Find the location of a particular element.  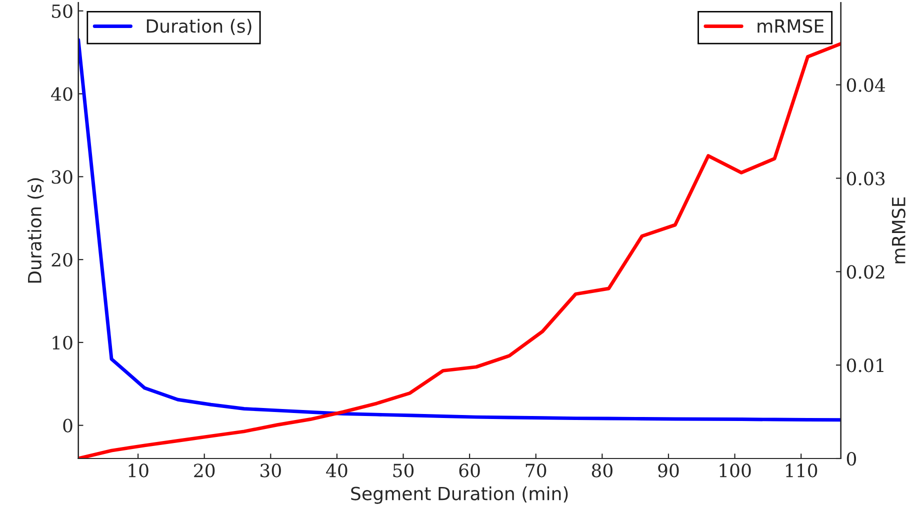

y-tick-label: 0 is located at coordinates (67, 425).